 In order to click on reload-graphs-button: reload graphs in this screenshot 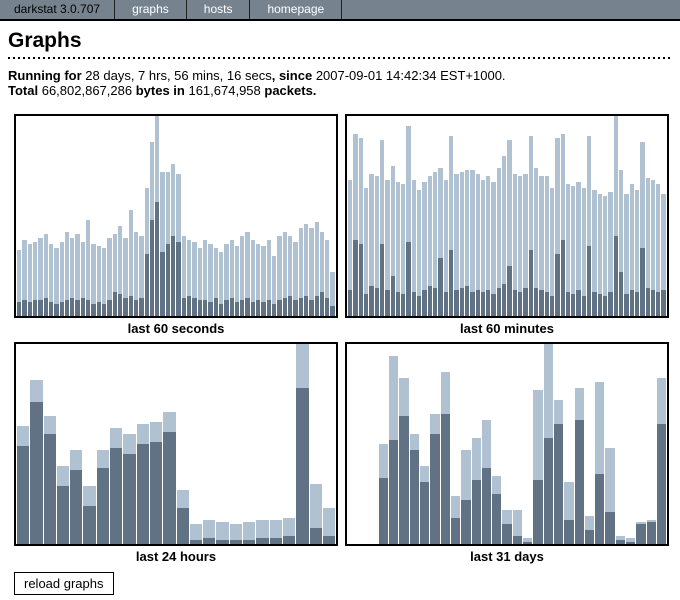, I will do `click(64, 583)`.